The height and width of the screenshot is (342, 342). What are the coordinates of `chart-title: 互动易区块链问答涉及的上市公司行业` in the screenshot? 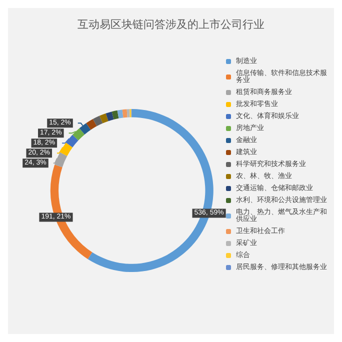 It's located at (171, 24).